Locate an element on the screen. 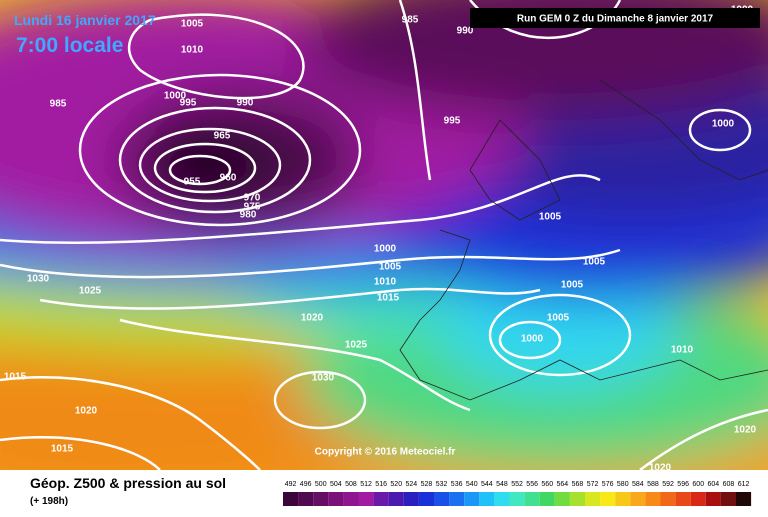 The height and width of the screenshot is (517, 768). legend-level: 508 is located at coordinates (351, 484).